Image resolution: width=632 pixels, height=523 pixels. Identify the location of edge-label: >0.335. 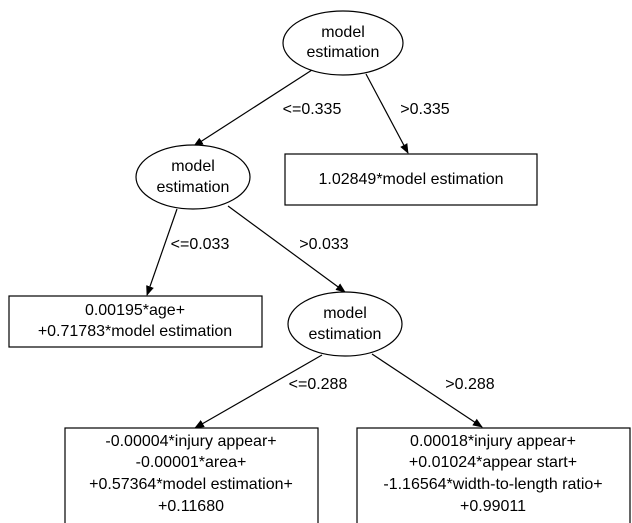
(424, 109).